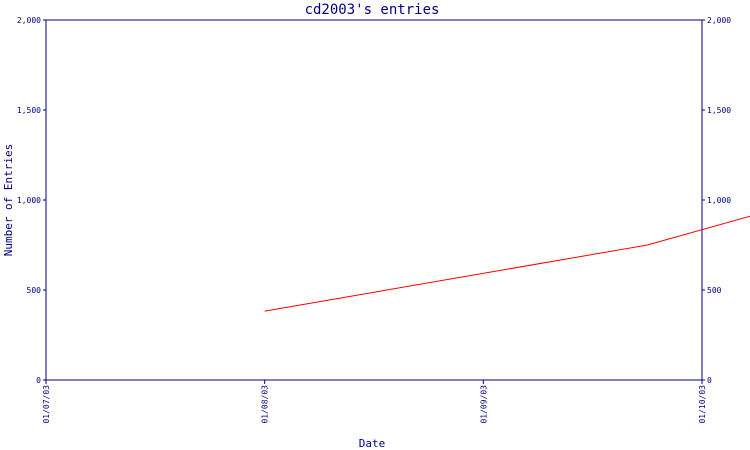  I want to click on series-layer, so click(507, 263).